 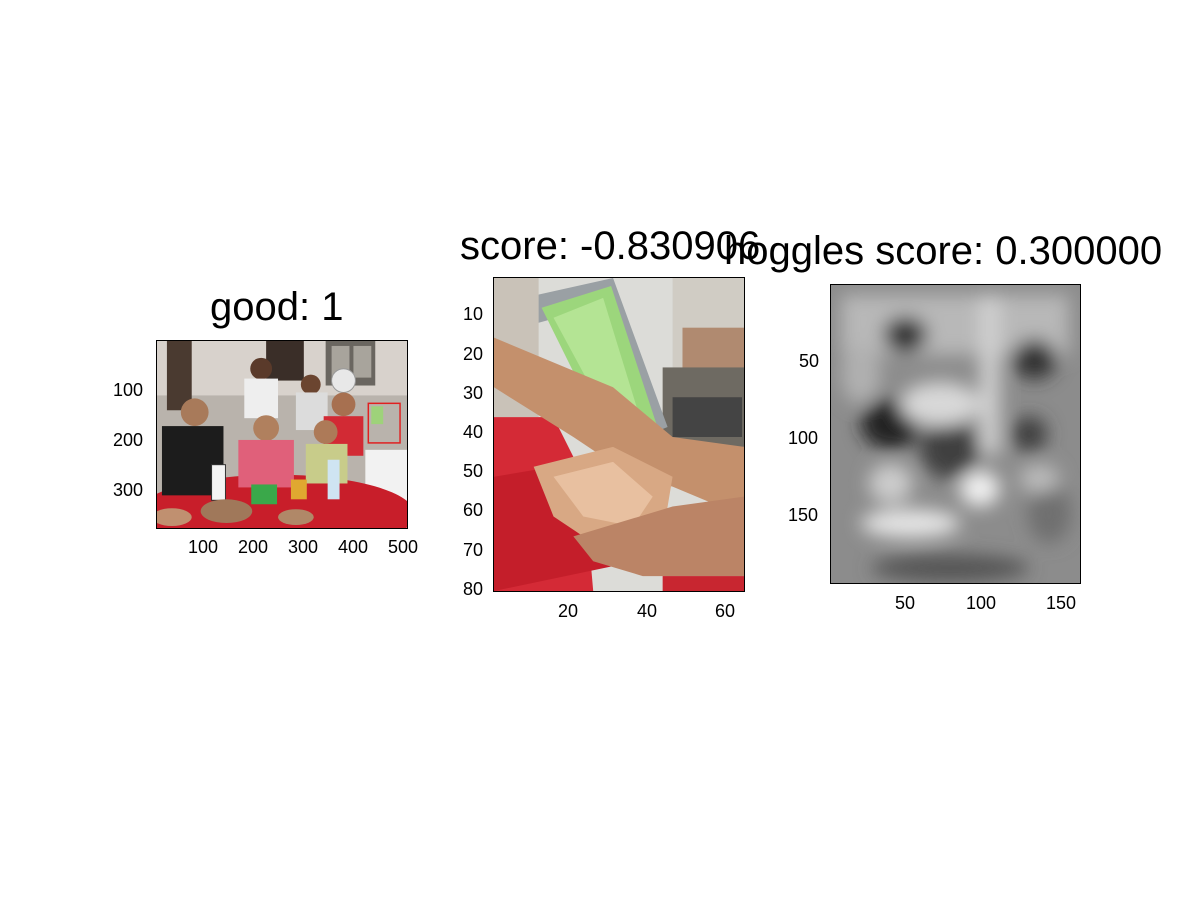 What do you see at coordinates (473, 393) in the screenshot?
I see `panel-2-y-tick: 30` at bounding box center [473, 393].